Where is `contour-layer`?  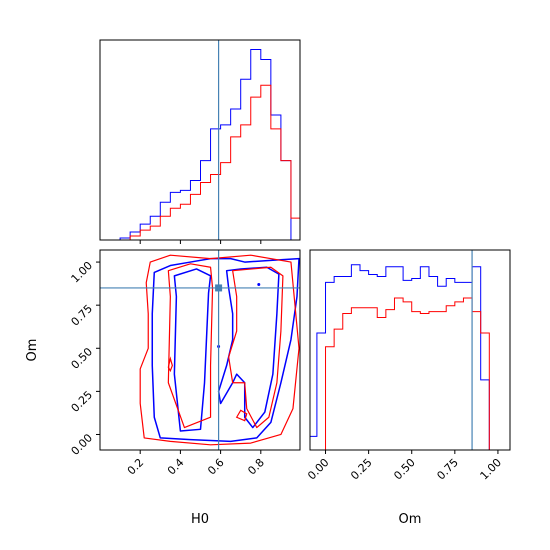 contour-layer is located at coordinates (219, 350).